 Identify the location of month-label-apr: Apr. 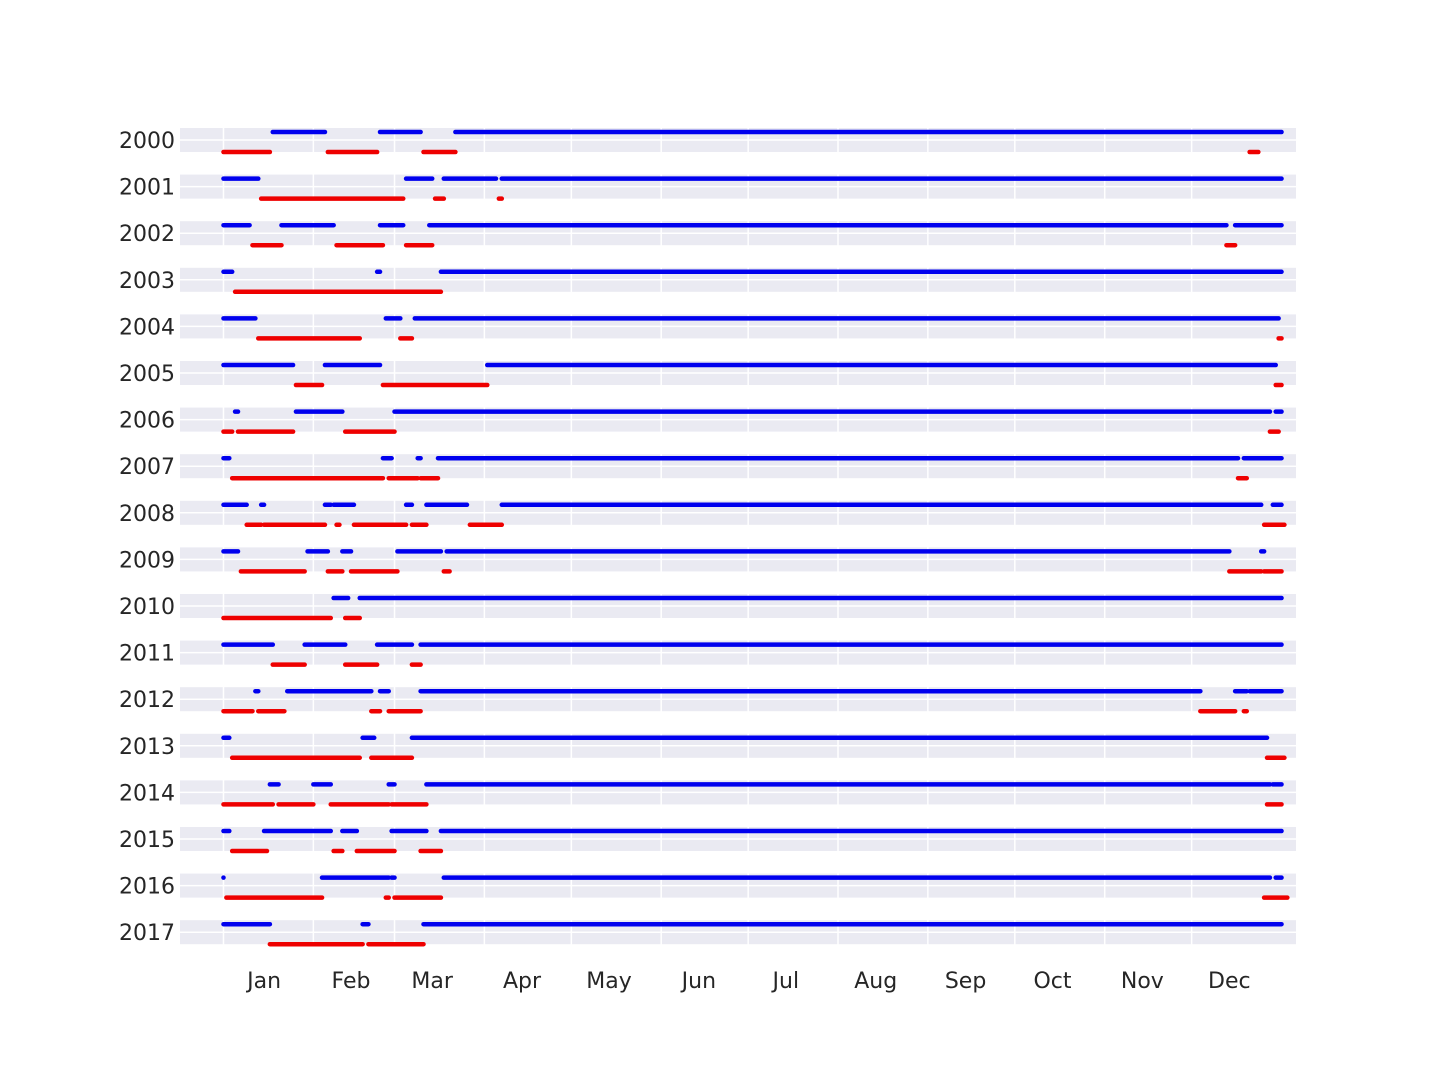
(522, 981).